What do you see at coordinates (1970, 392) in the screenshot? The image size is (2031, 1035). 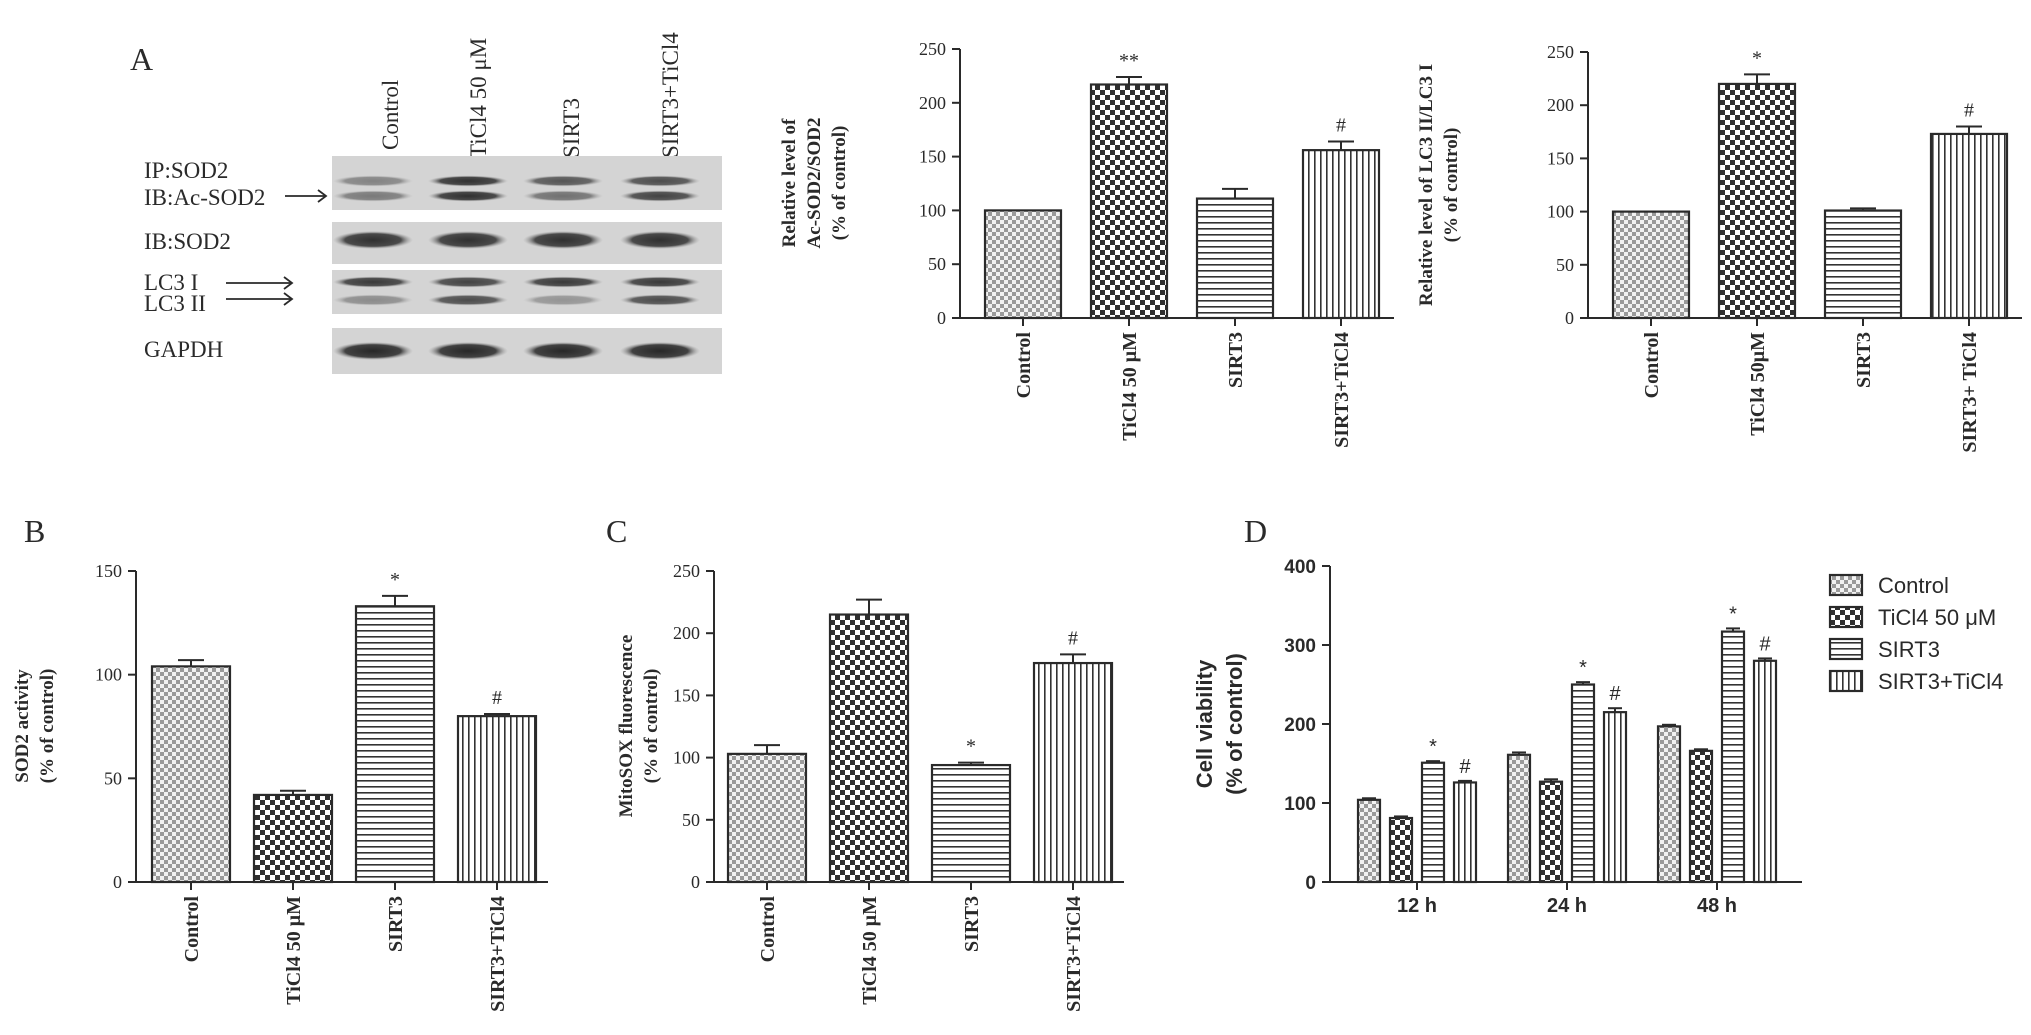 I see `x-tick-label: SIRT3+ TiCl4` at bounding box center [1970, 392].